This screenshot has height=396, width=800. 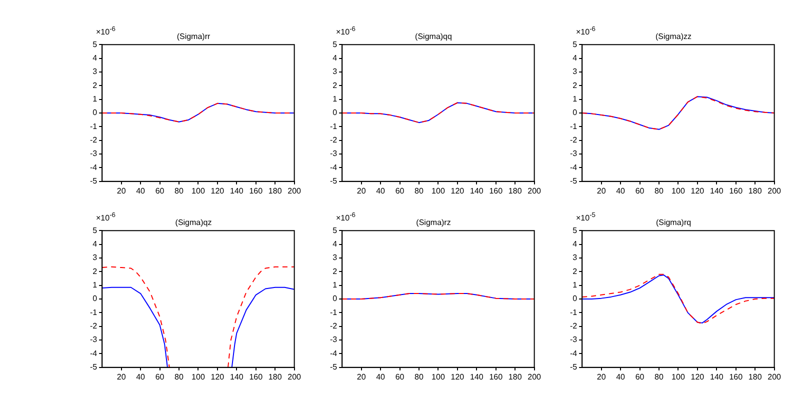 I want to click on chart-title: (Sigma)rz, so click(x=433, y=223).